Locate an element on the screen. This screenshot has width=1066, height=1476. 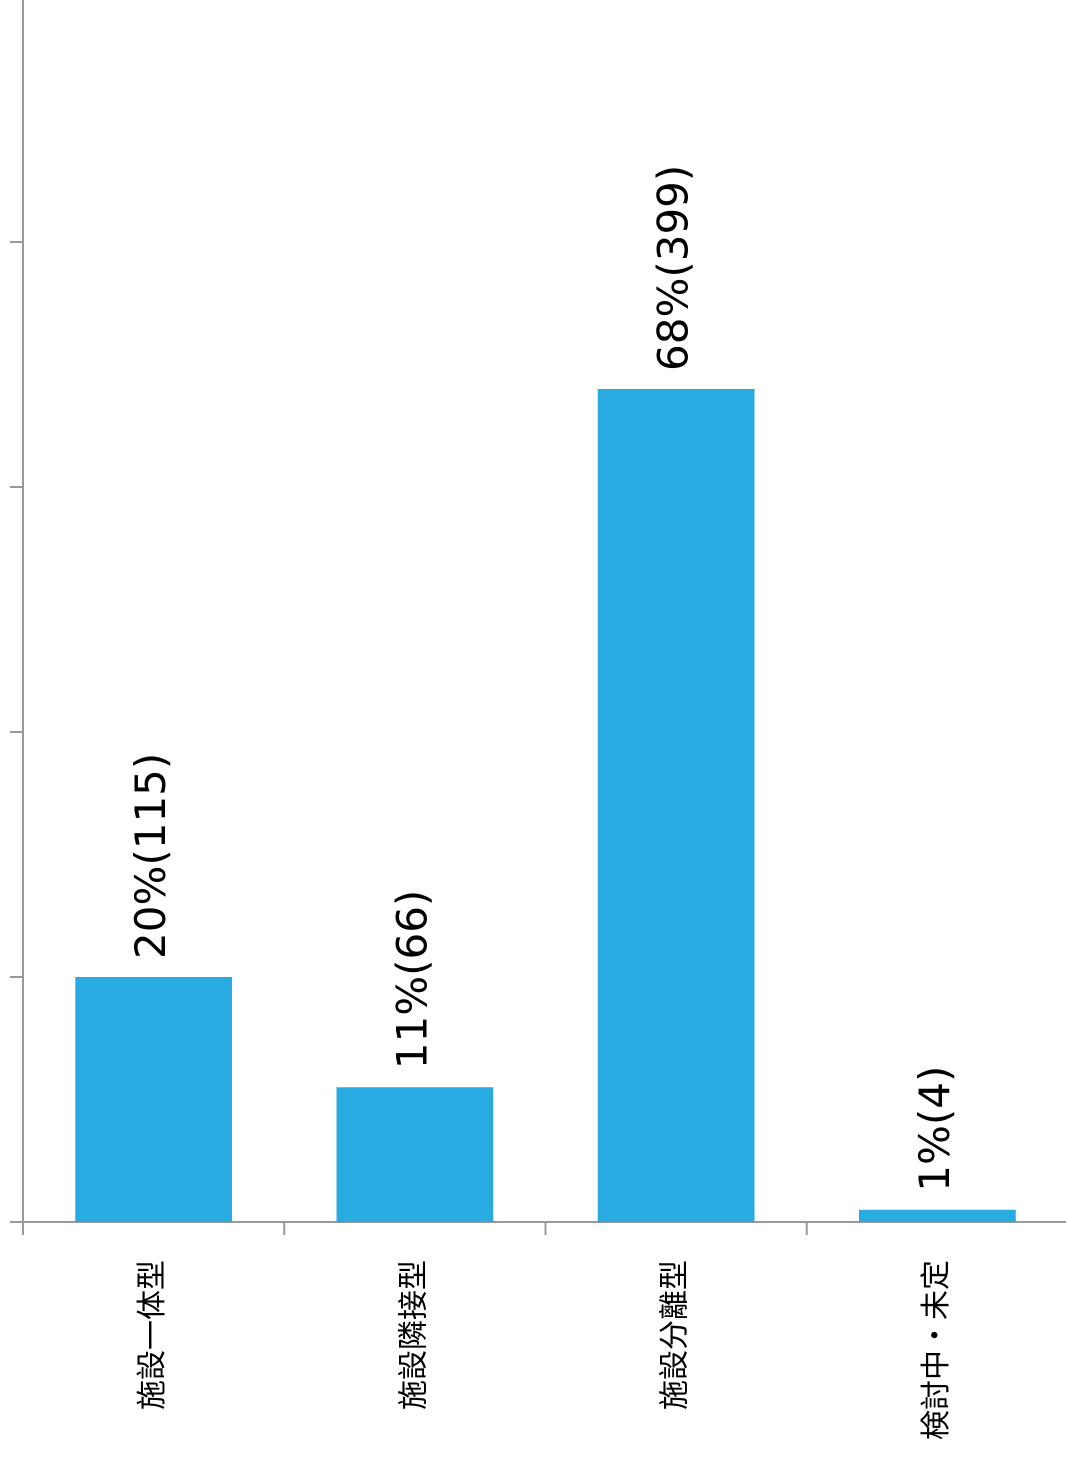
x-tick-label: 施設分離型 is located at coordinates (675, 1335).